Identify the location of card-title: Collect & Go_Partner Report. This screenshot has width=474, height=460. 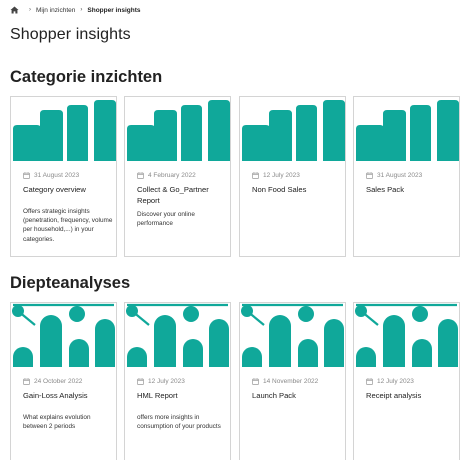
(173, 195).